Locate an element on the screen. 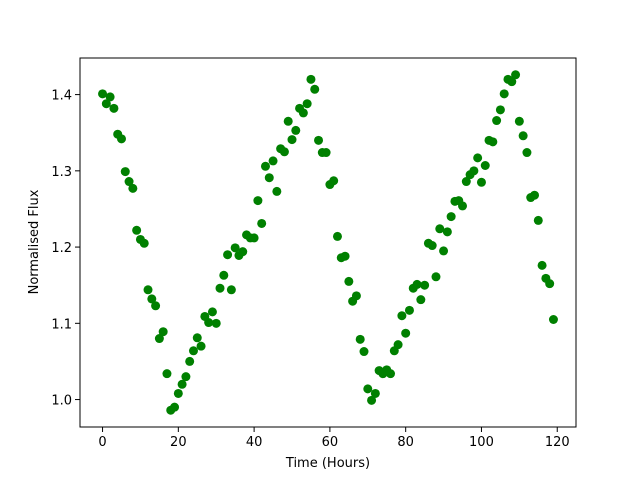  x-tick-label: 100 is located at coordinates (481, 442).